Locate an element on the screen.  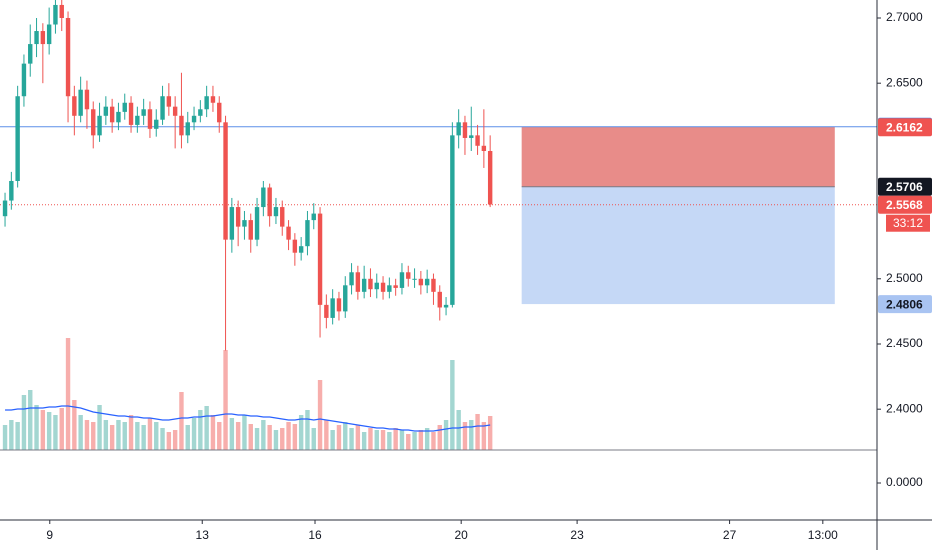
price-badge-label: 2.4806 is located at coordinates (904, 304).